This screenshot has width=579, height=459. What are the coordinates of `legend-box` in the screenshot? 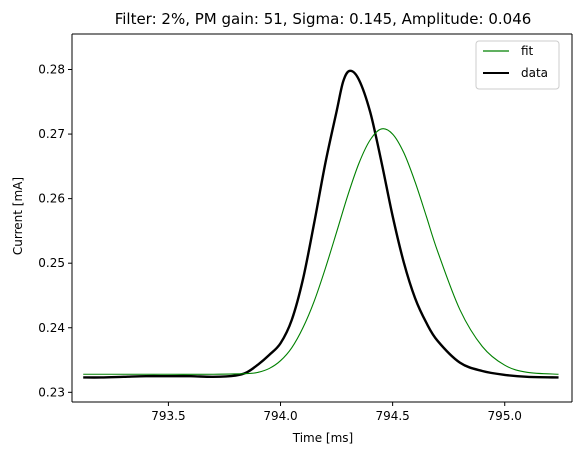 It's located at (517, 65).